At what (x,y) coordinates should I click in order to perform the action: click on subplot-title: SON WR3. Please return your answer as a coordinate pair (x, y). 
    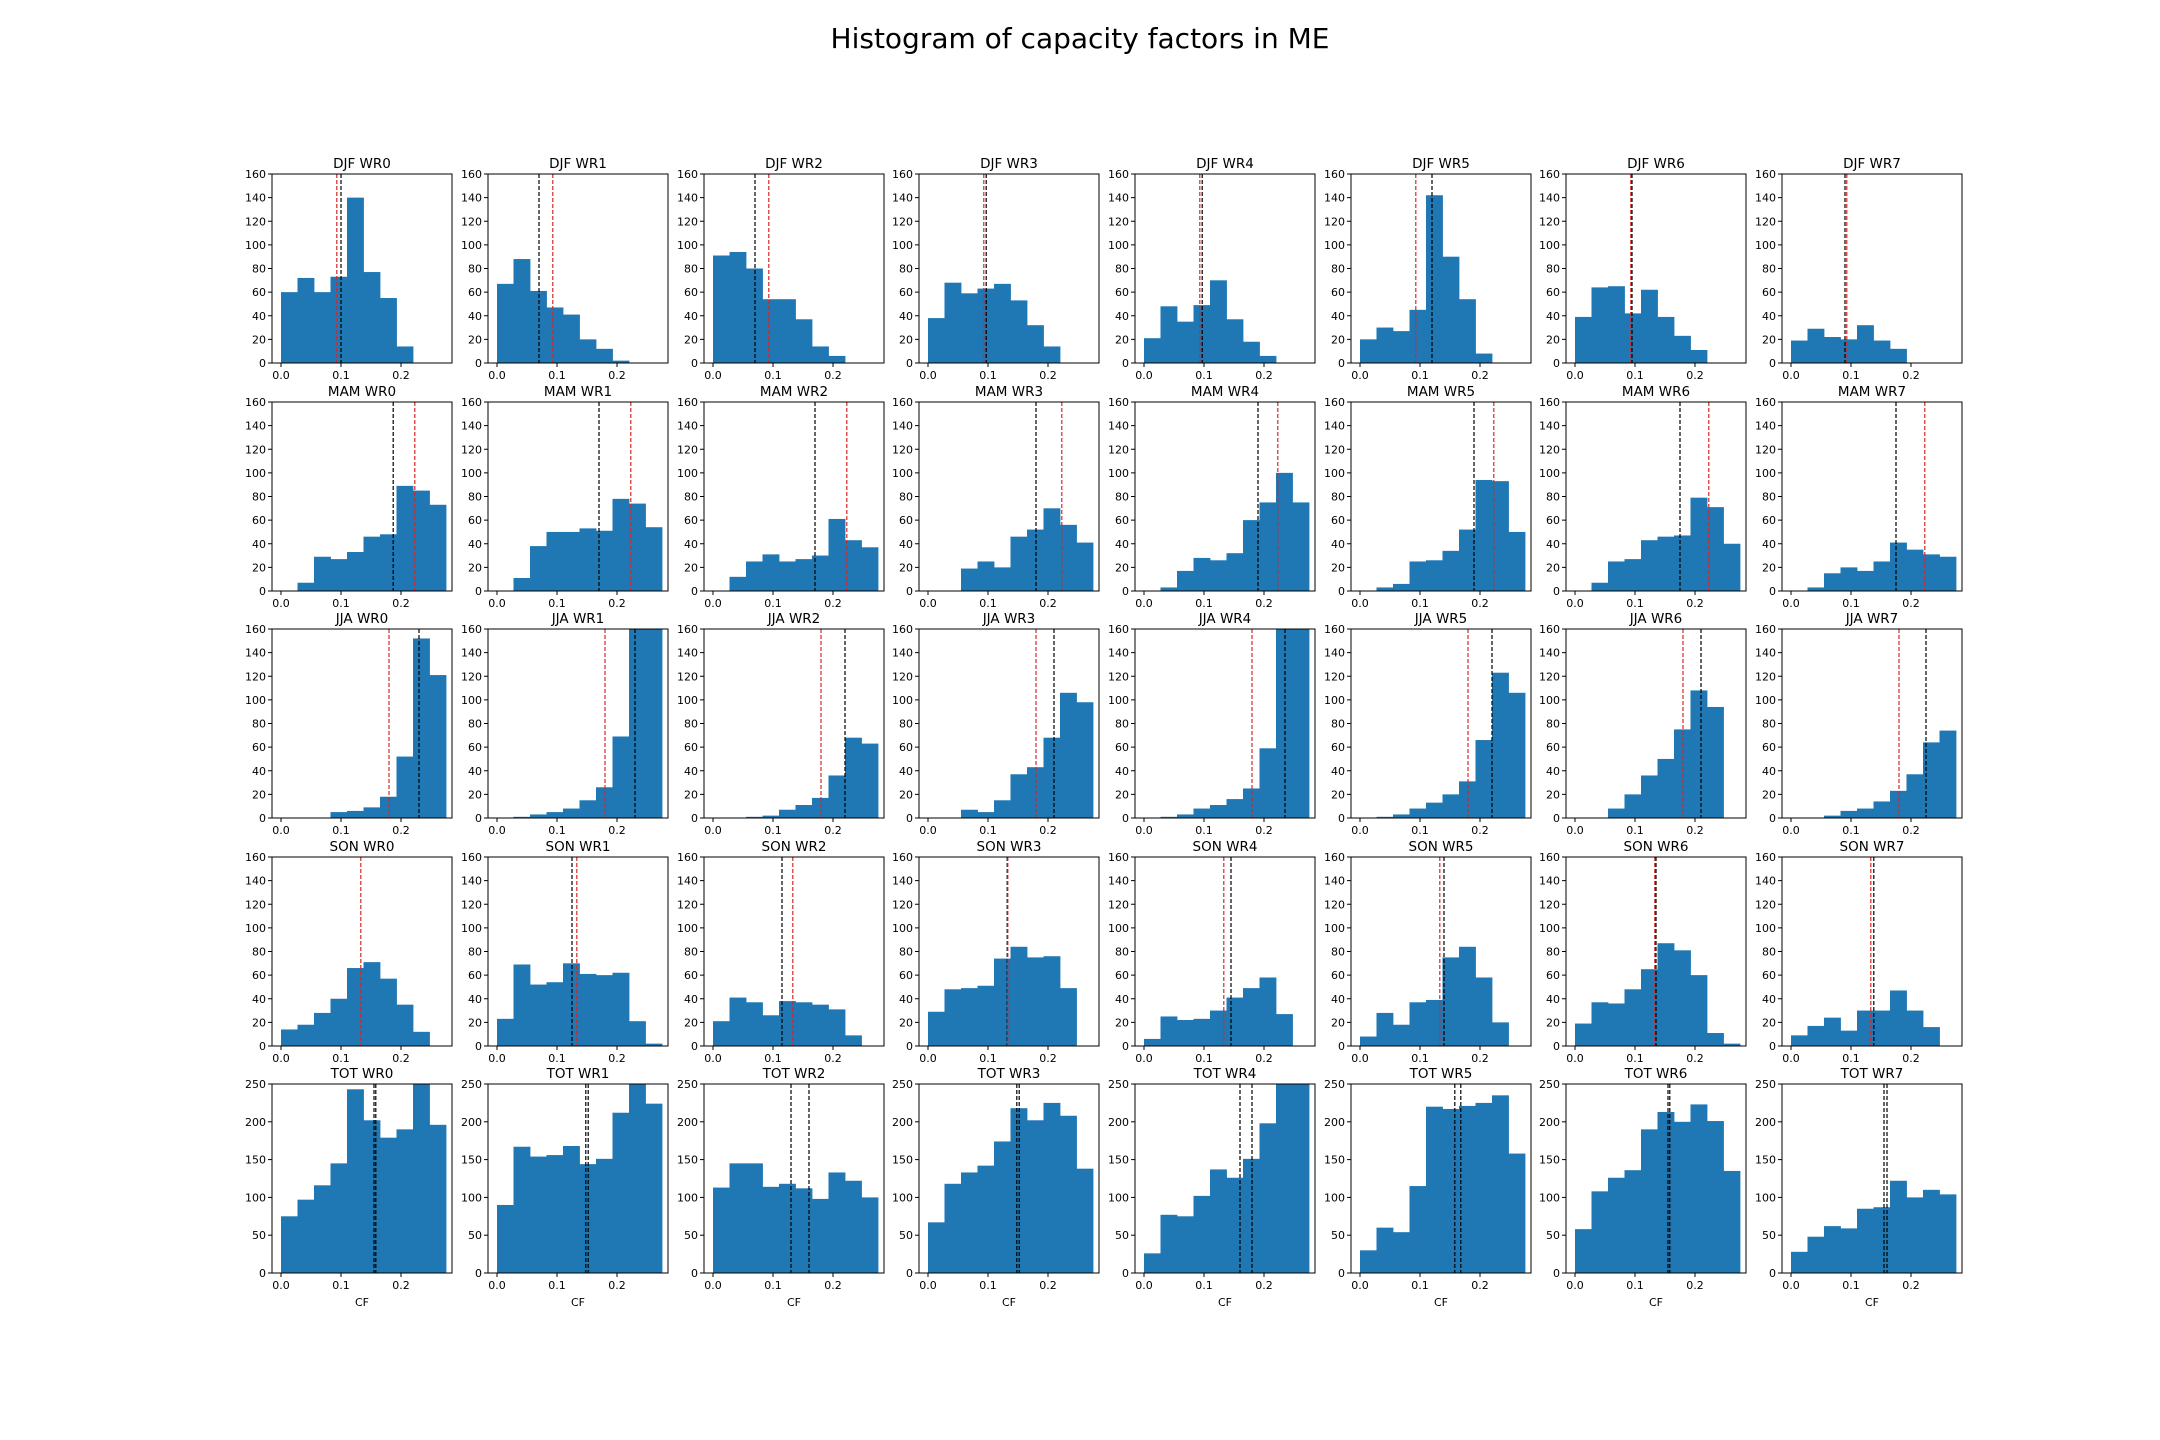
    Looking at the image, I should click on (1009, 847).